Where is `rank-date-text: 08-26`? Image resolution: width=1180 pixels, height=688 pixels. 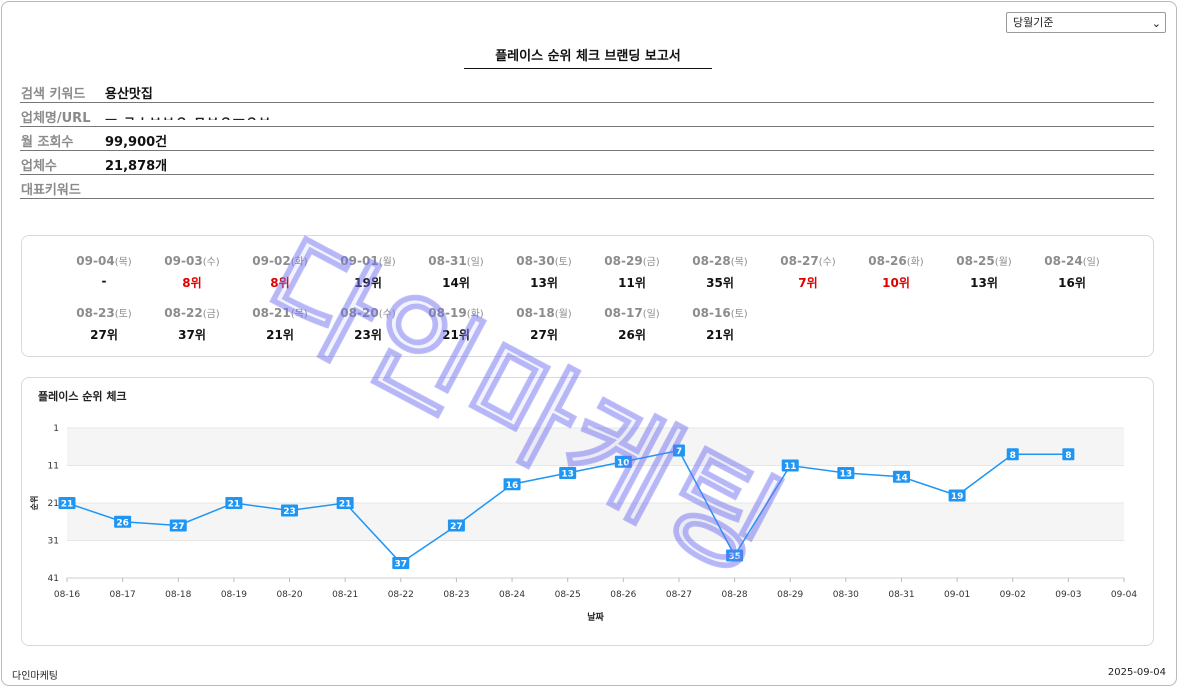 rank-date-text: 08-26 is located at coordinates (887, 261).